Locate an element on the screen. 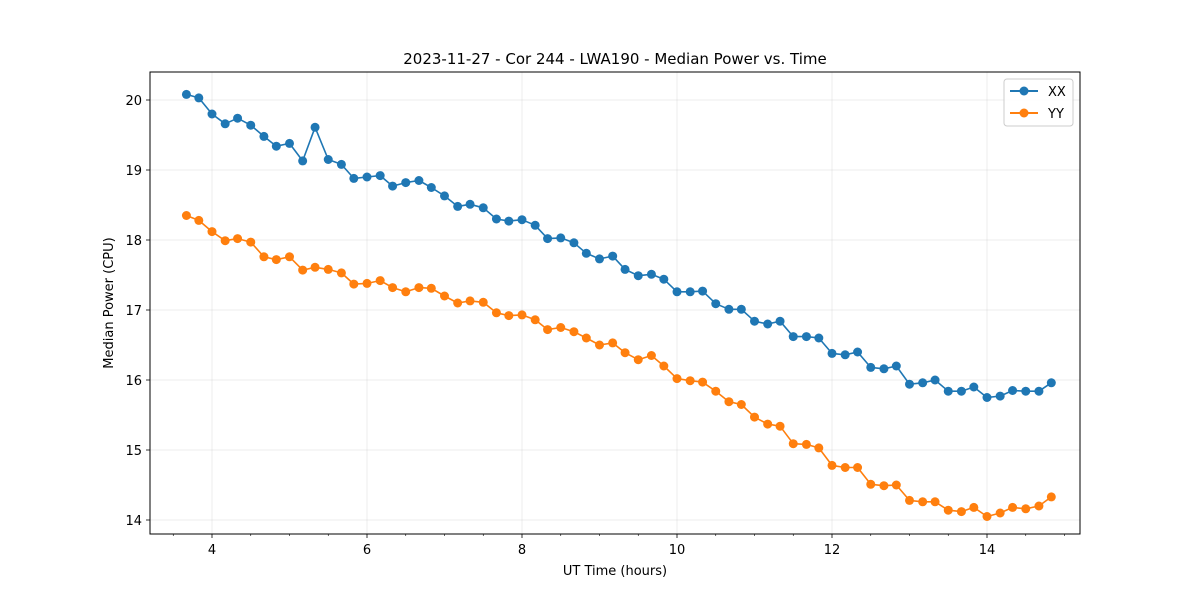  x-tick-label: 8 is located at coordinates (522, 550).